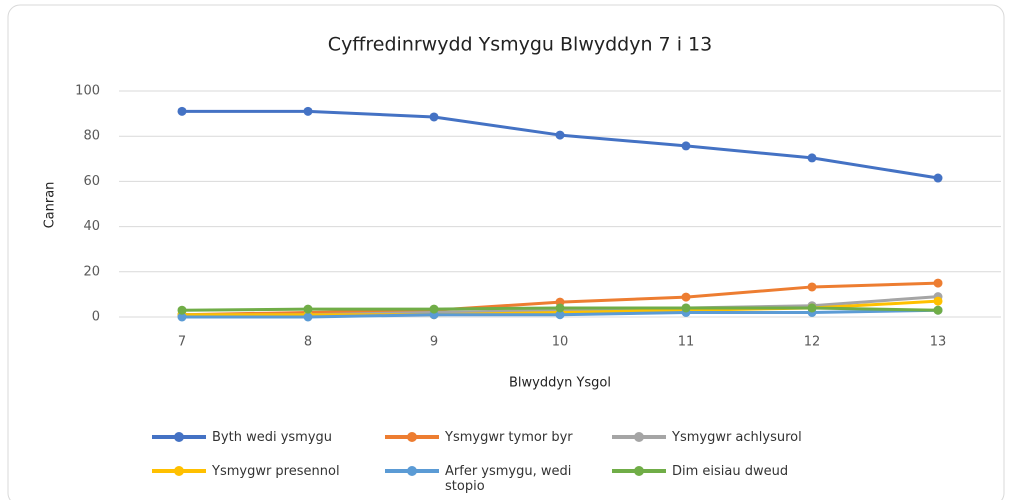  What do you see at coordinates (434, 342) in the screenshot?
I see `x-tick-label: 9` at bounding box center [434, 342].